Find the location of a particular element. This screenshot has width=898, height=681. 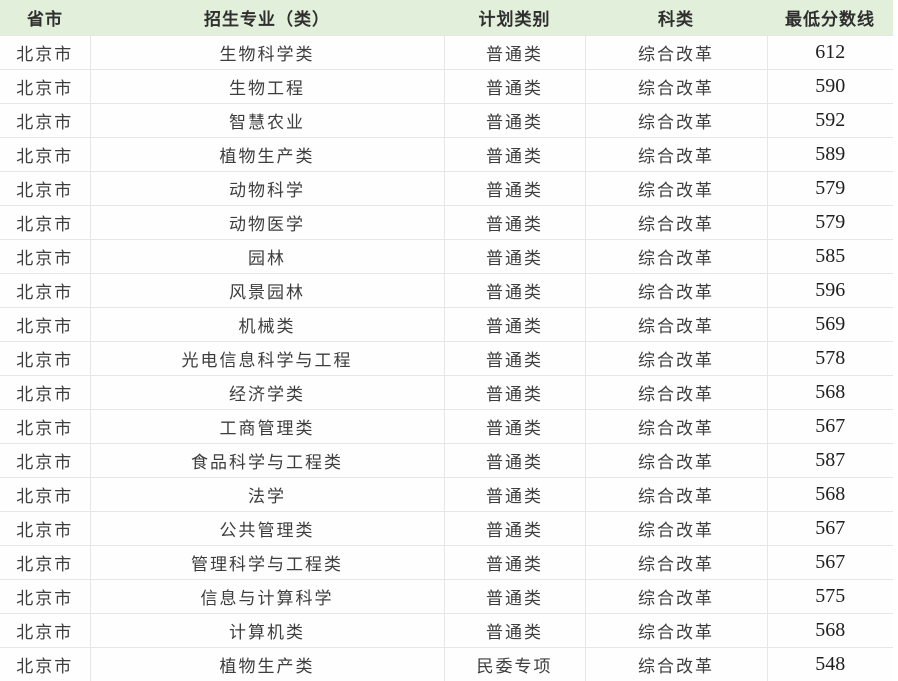

table-header: 省市 招生专业（类） 计划类别 科类 最低分数线 is located at coordinates (446, 18).